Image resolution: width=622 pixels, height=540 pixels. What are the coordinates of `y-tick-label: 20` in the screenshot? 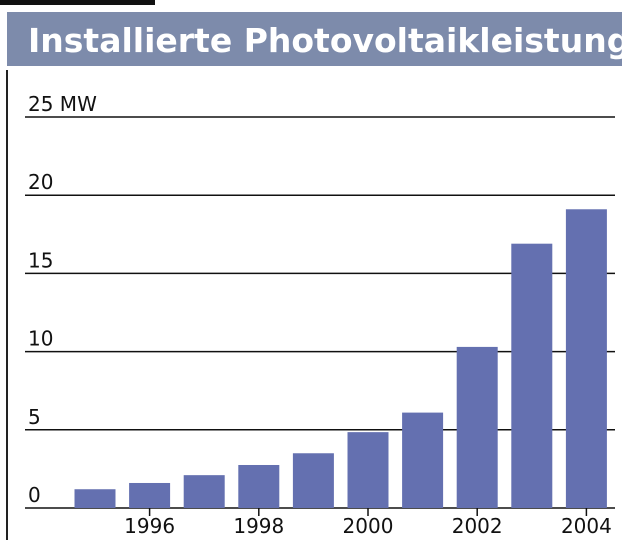 It's located at (40, 182).